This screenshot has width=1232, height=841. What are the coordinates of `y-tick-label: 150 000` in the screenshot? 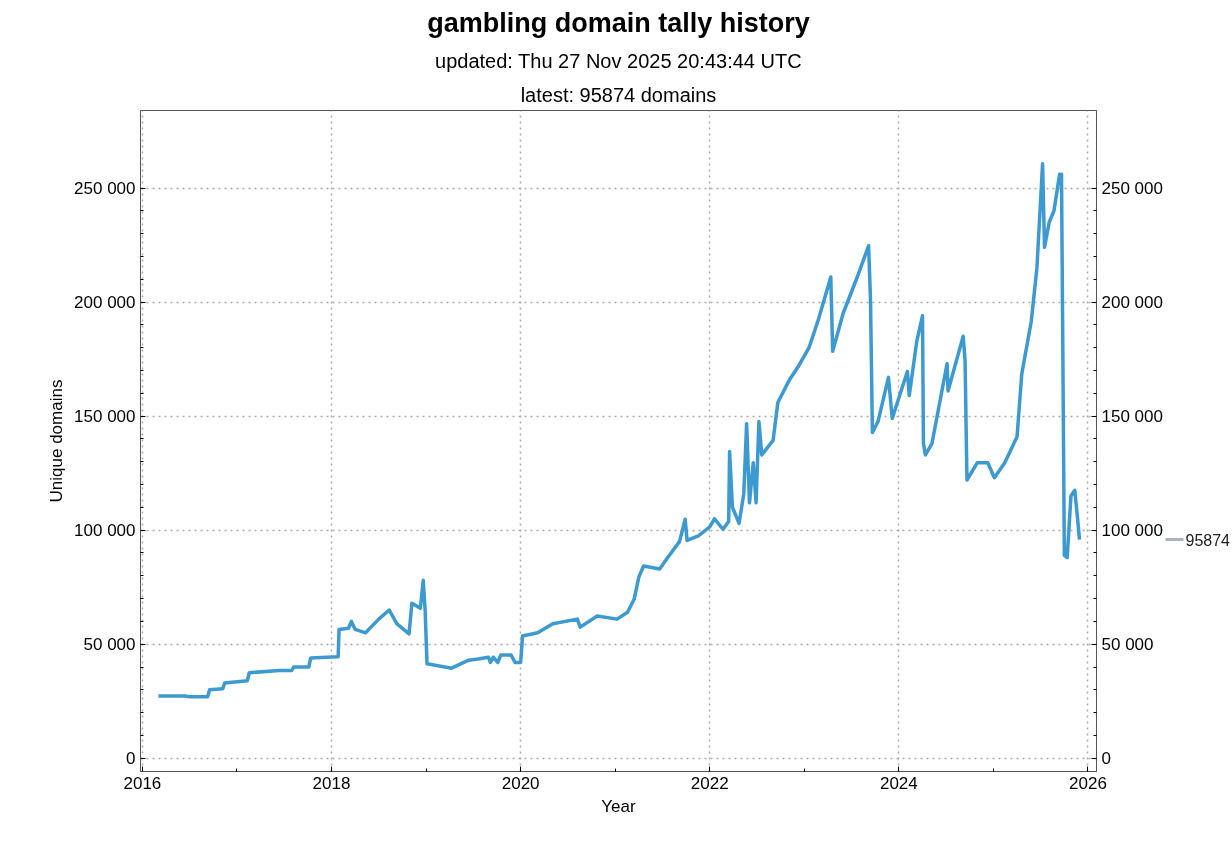 It's located at (105, 416).